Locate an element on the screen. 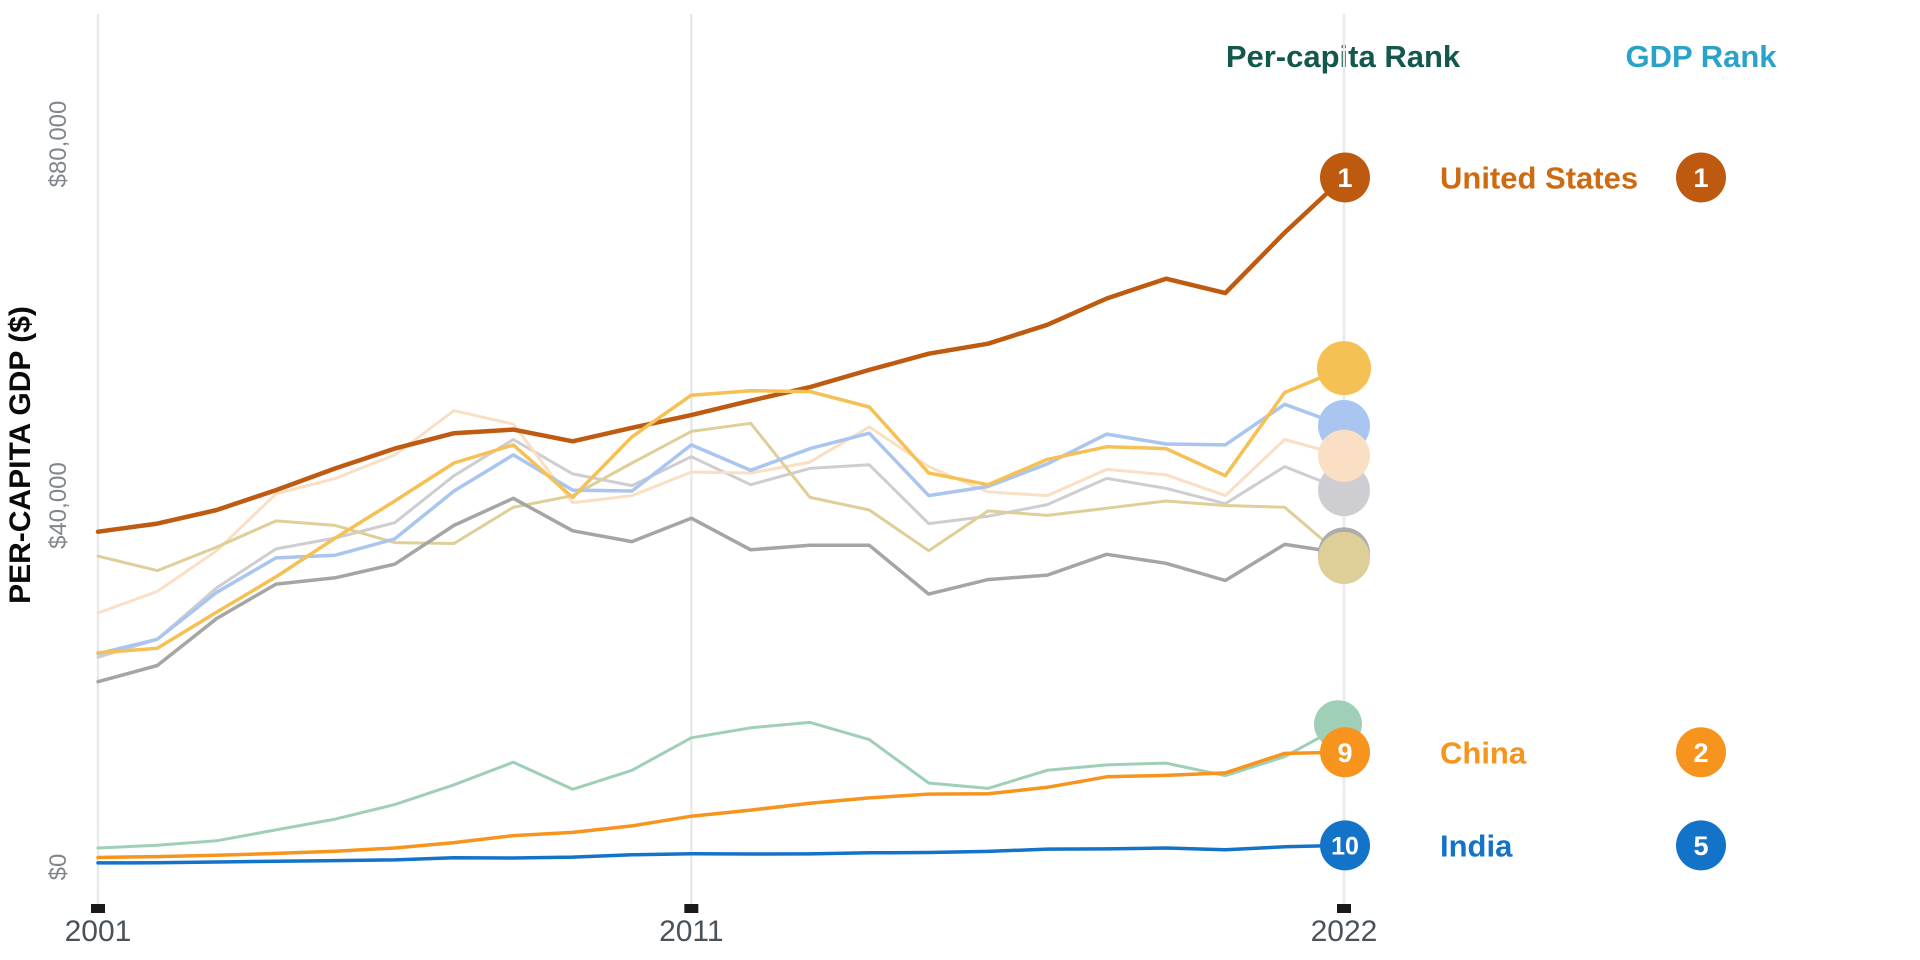  country-label-united-states: United States is located at coordinates (1539, 178).